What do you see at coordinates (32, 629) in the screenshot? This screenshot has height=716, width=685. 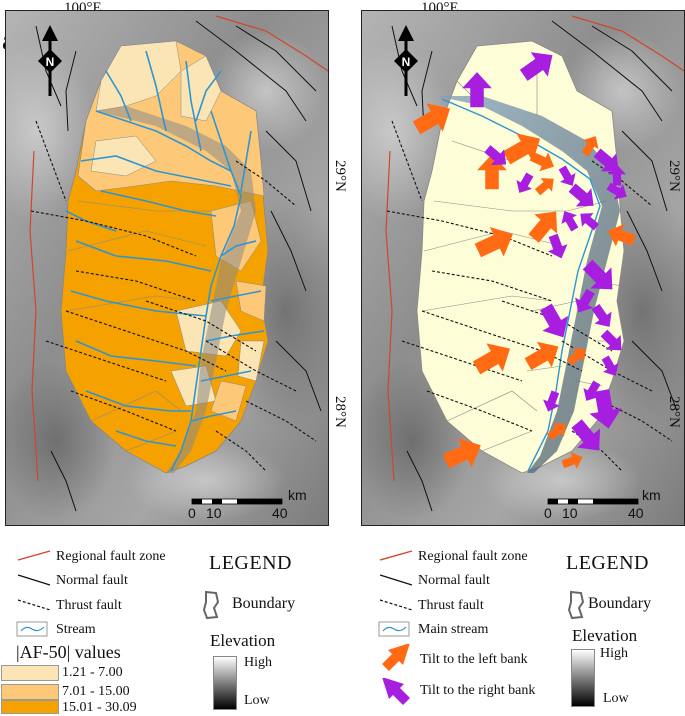 I see `stream-symbol` at bounding box center [32, 629].